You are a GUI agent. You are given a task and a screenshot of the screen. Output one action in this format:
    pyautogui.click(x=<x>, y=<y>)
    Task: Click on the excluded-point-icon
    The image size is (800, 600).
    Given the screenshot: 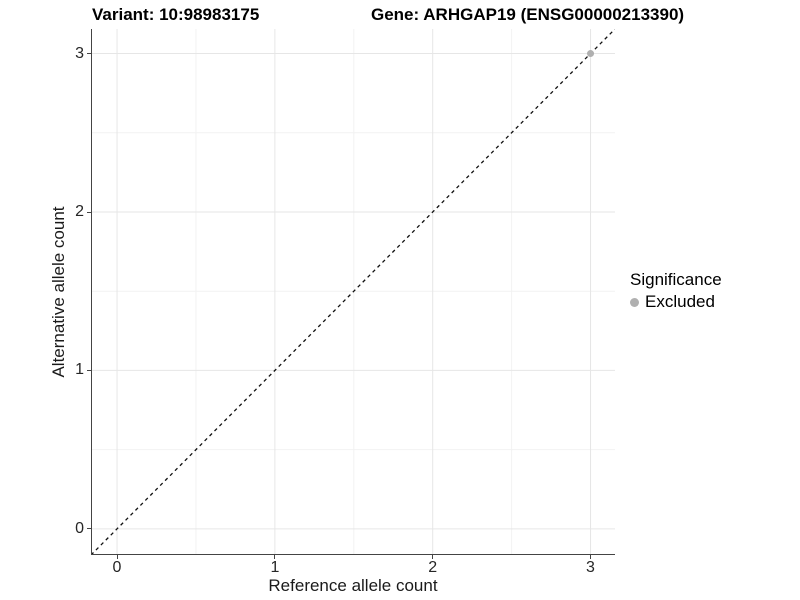 What is the action you would take?
    pyautogui.click(x=634, y=302)
    